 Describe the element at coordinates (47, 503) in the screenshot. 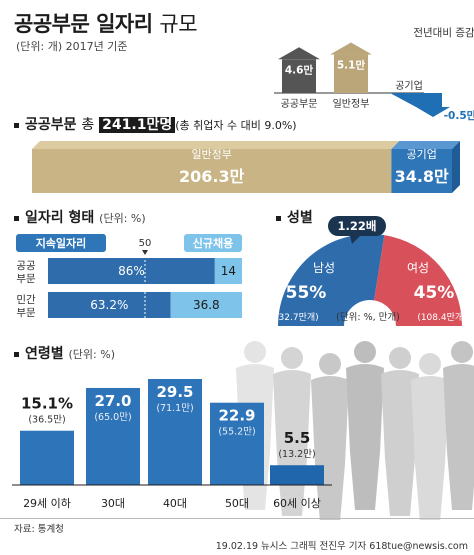

I see `age-category-label: 29세 이하` at that location.